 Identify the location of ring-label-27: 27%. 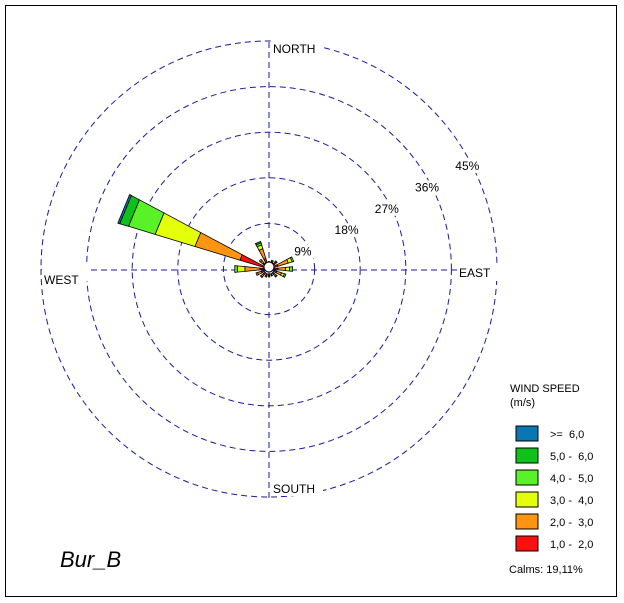
(387, 209).